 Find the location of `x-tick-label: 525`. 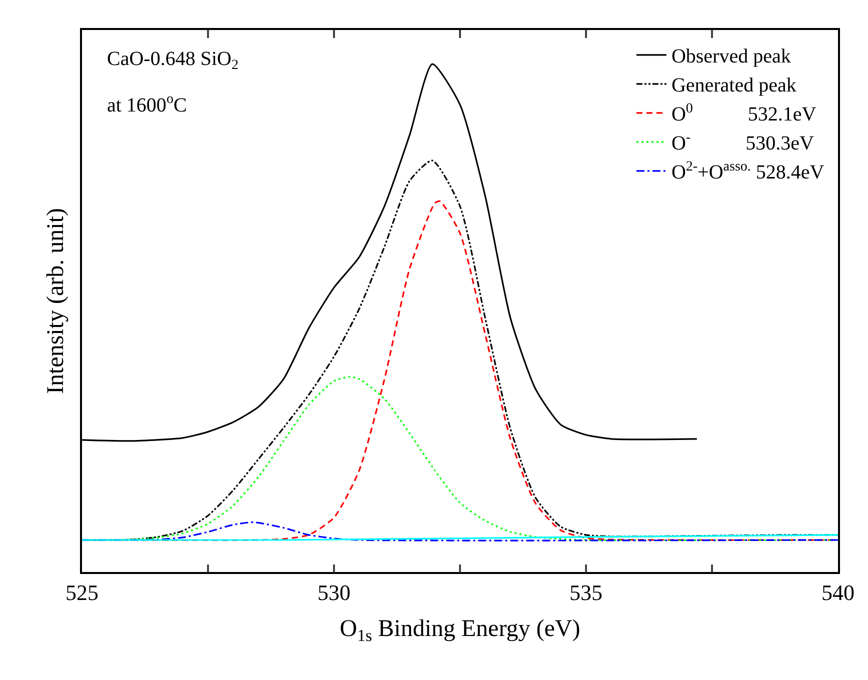

x-tick-label: 525 is located at coordinates (82, 593).